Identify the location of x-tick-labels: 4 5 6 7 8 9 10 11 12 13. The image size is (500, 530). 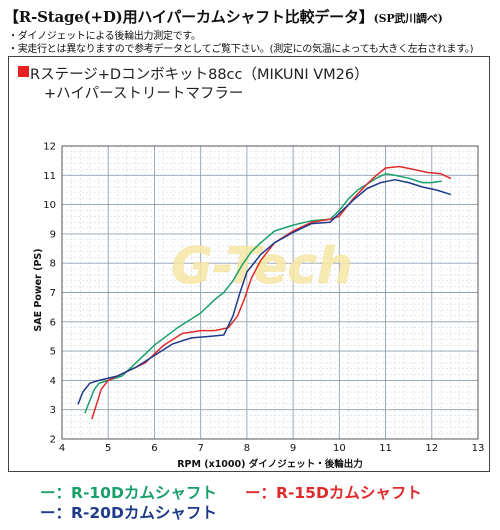
(272, 448).